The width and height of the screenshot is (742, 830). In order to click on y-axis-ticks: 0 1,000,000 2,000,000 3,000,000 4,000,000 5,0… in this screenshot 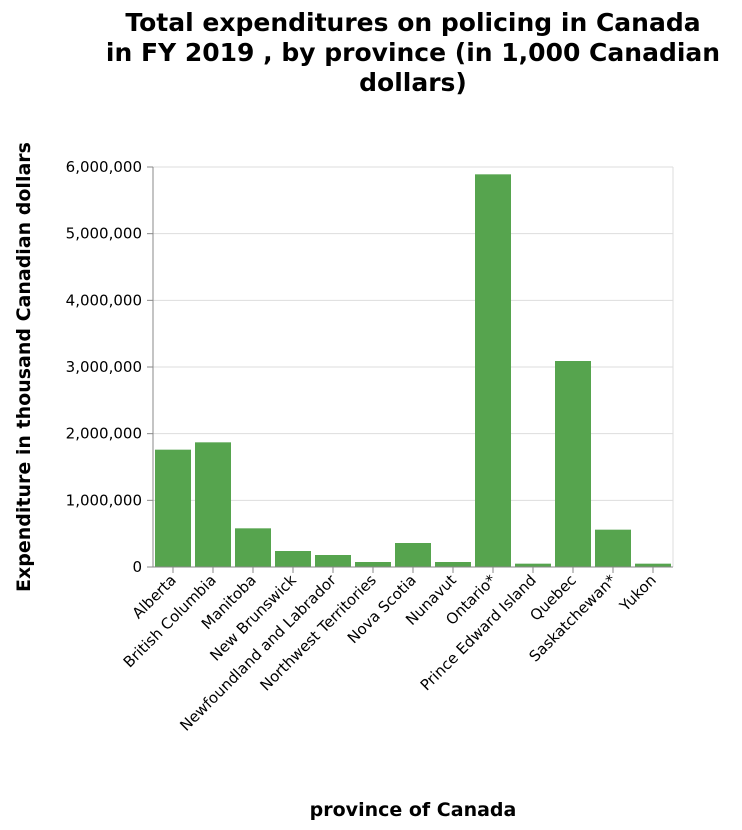, I will do `click(109, 367)`.